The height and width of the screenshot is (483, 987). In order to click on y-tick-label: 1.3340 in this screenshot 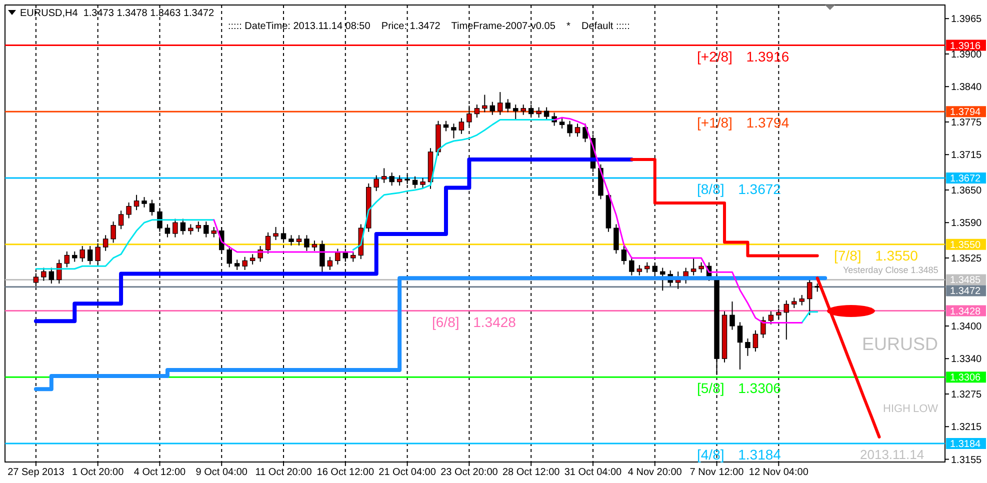, I will do `click(966, 360)`.